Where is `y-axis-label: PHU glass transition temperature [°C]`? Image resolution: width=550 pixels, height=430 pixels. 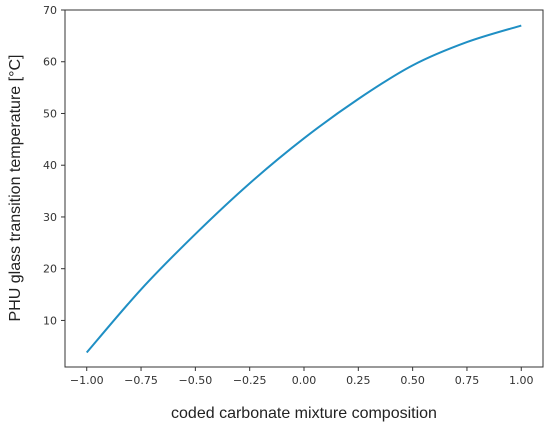 y-axis-label: PHU glass transition temperature [°C] is located at coordinates (15, 188).